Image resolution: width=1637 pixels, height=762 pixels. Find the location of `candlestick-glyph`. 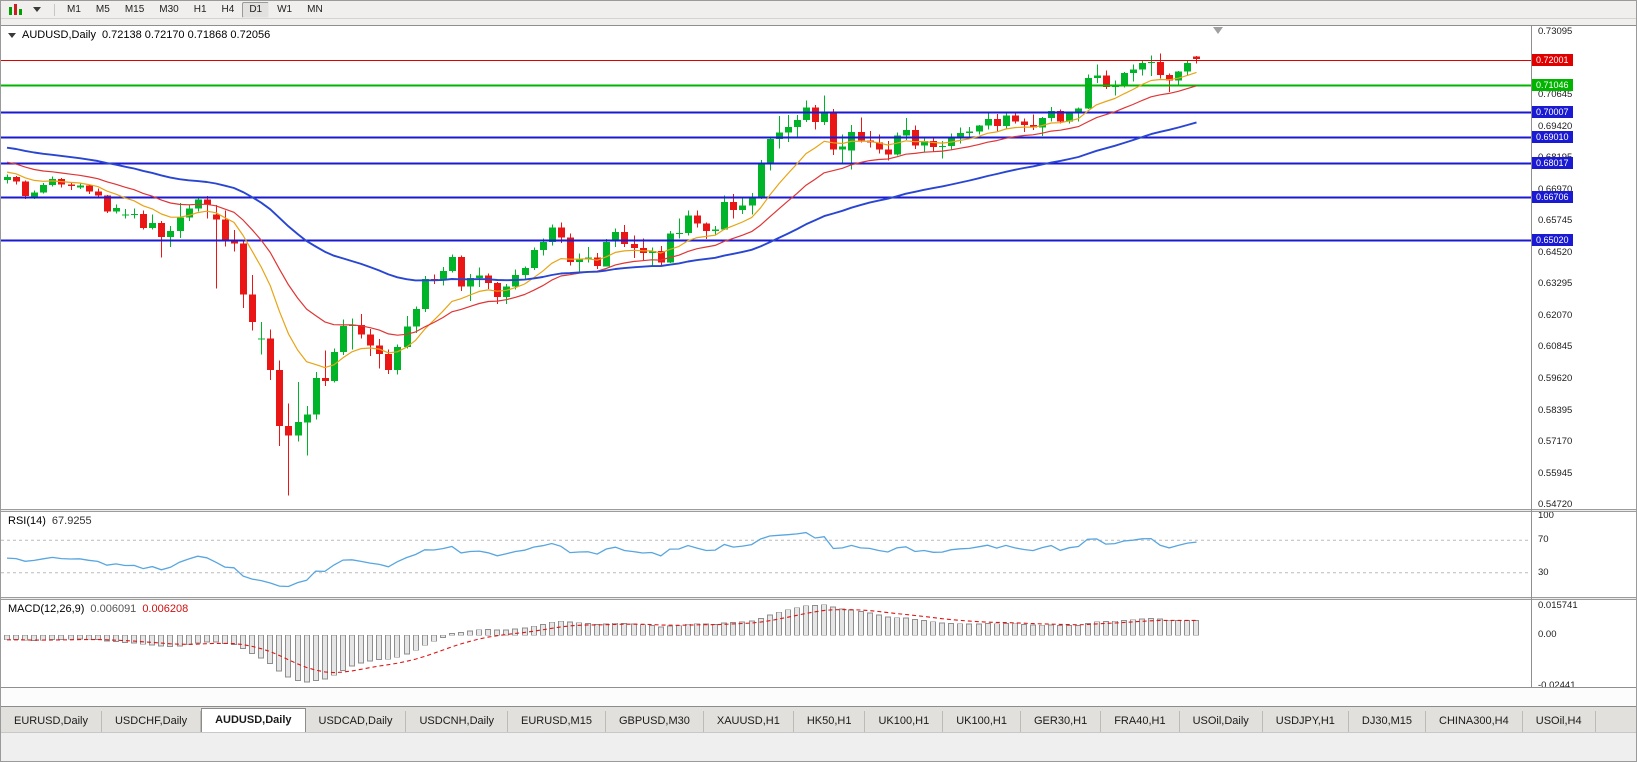

candlestick-glyph is located at coordinates (15, 9).